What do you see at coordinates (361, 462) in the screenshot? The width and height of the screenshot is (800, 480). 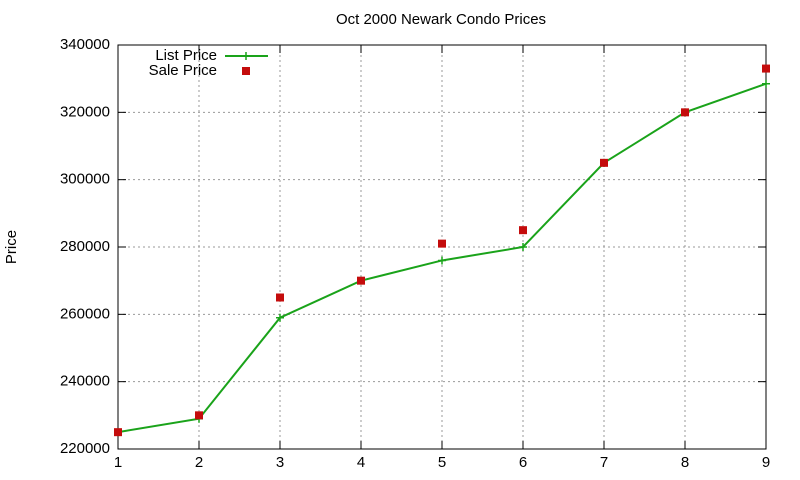 I see `x-tick-label: 4` at bounding box center [361, 462].